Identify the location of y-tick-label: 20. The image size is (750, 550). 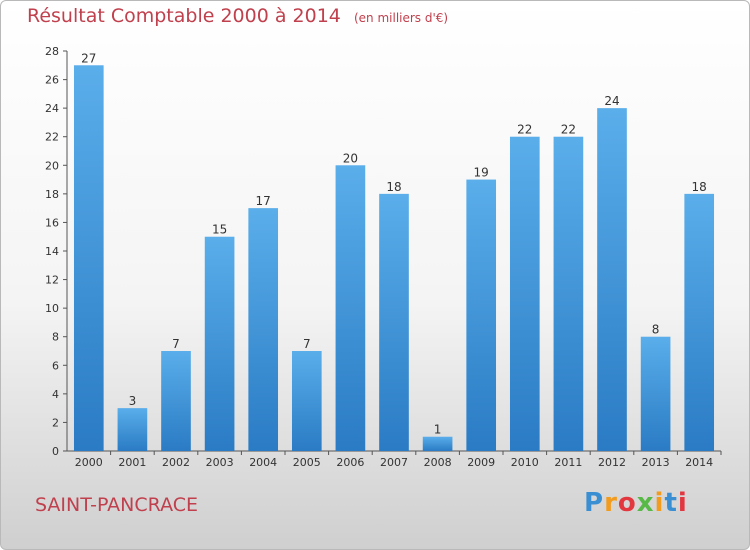
(52, 165).